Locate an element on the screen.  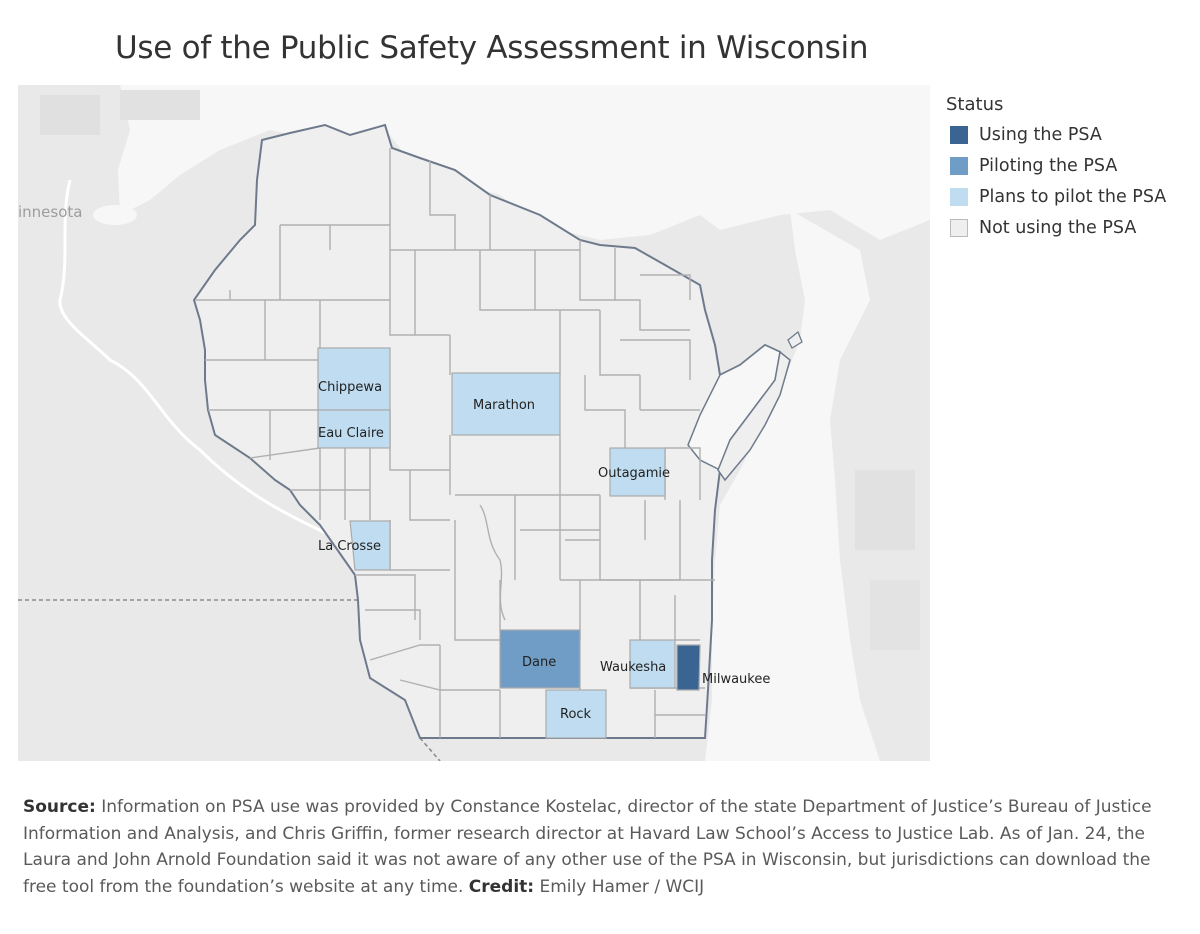
legend-item-piloting: Piloting the PSA is located at coordinates (1066, 165).